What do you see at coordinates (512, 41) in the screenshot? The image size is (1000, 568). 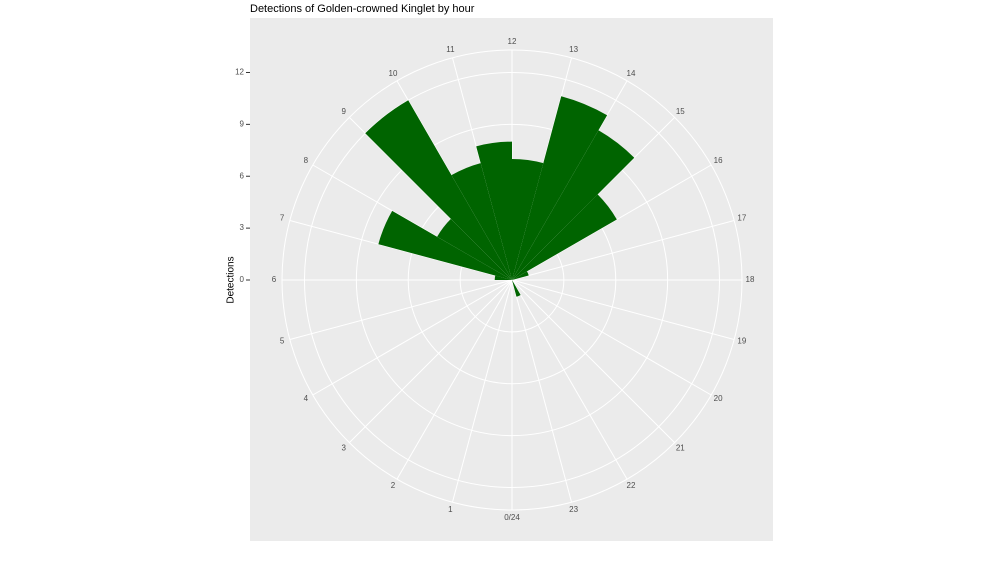 I see `x-tick-label: 12` at bounding box center [512, 41].